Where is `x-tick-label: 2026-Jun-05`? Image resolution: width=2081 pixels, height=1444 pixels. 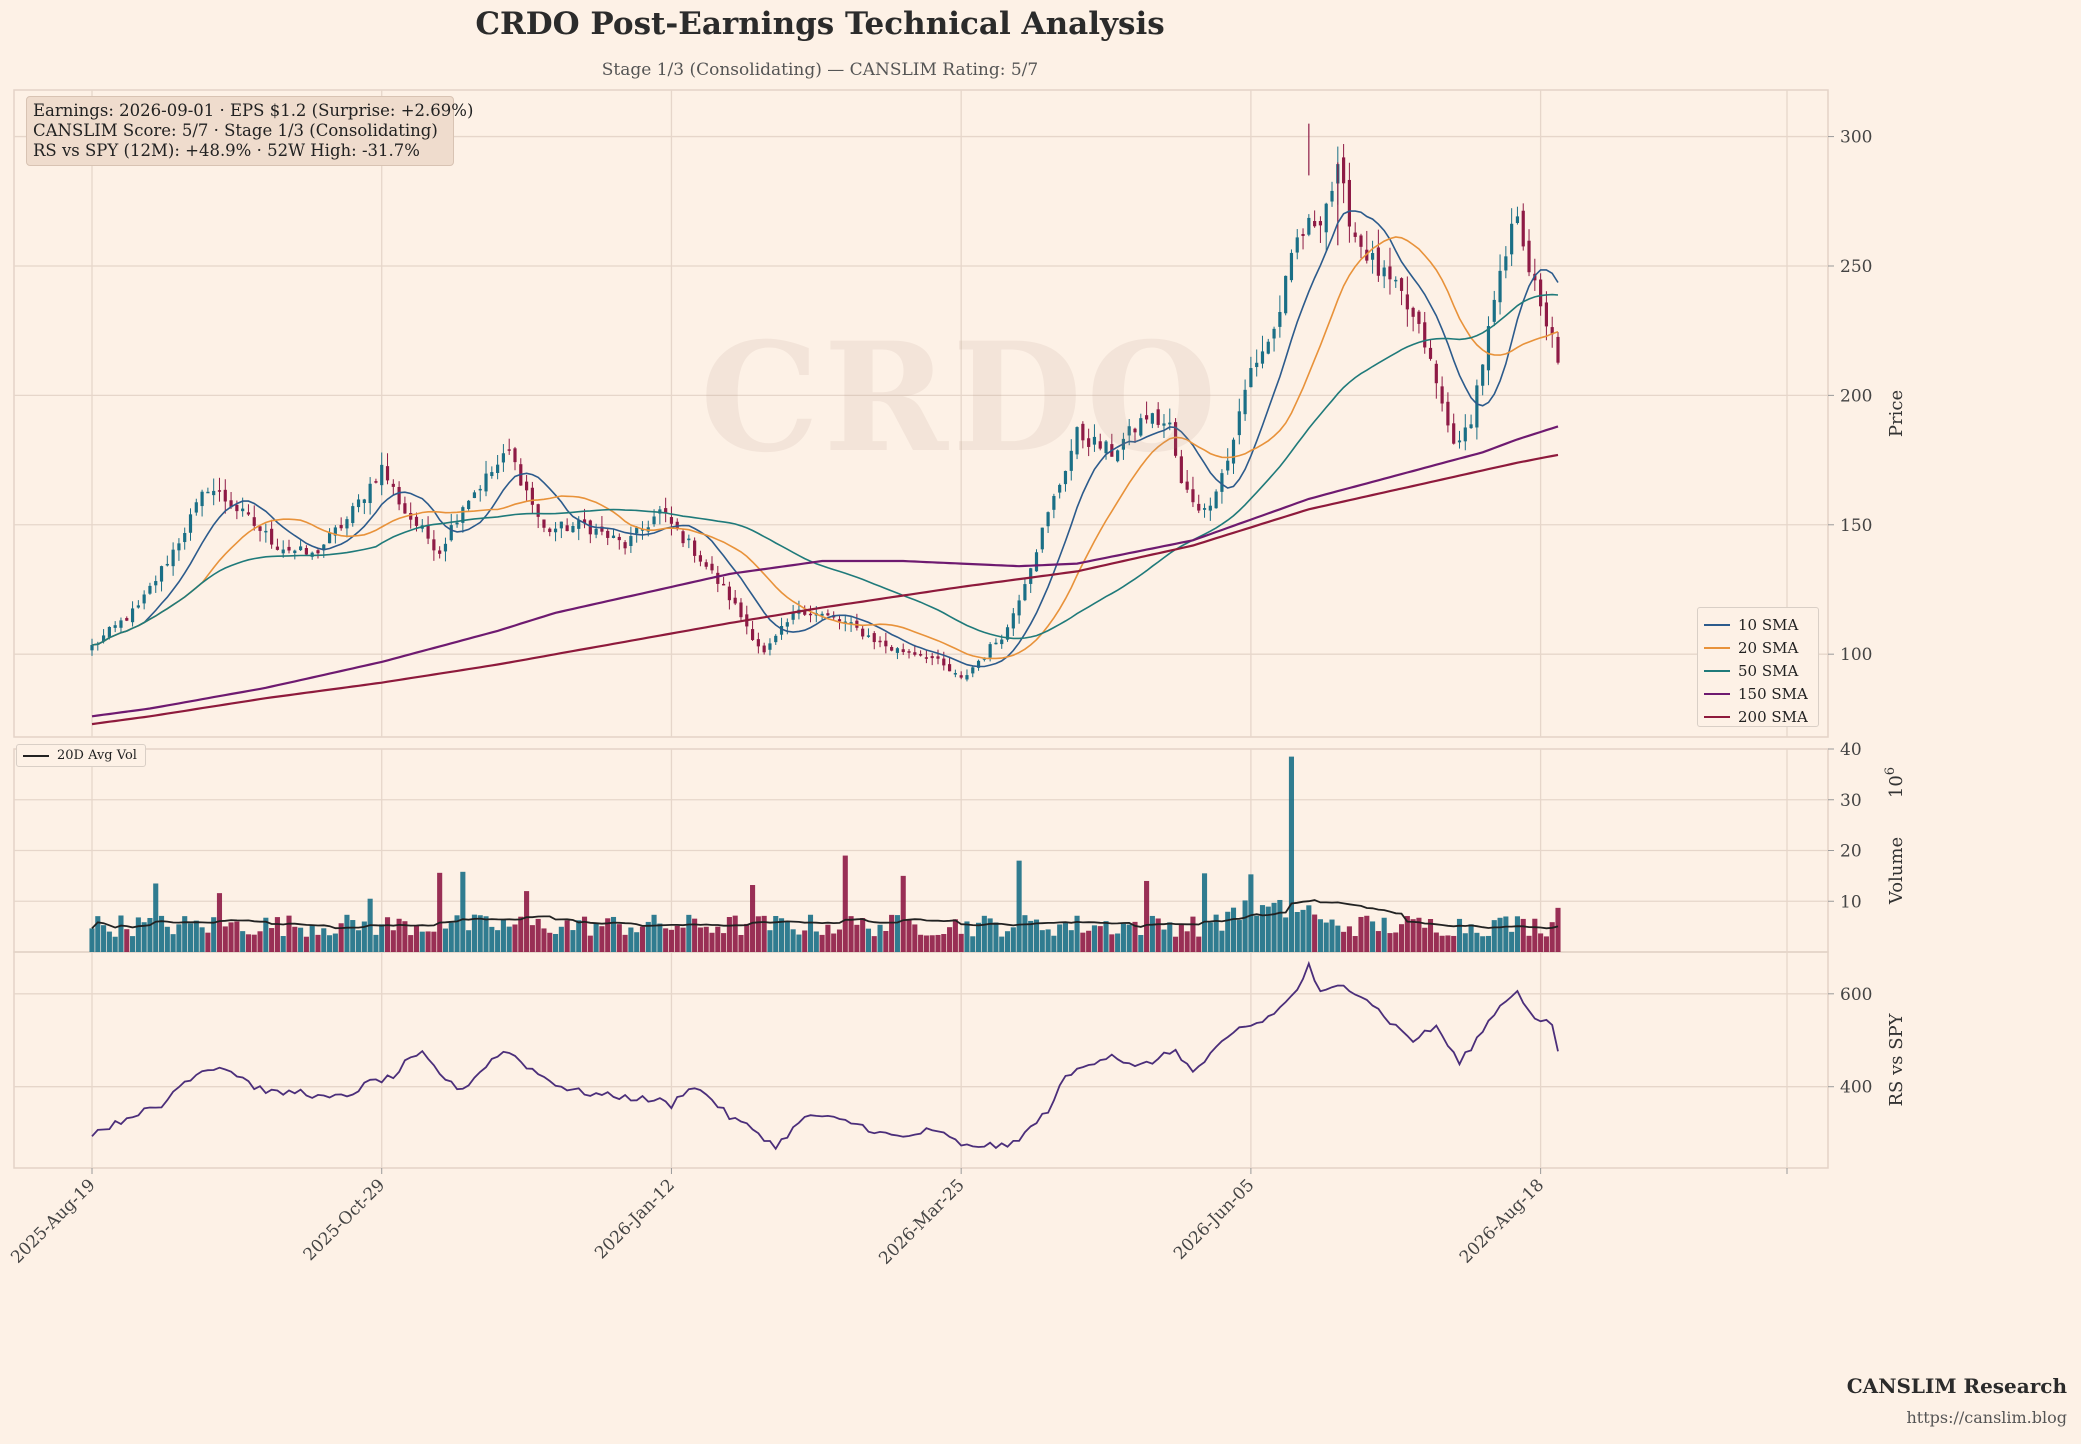
x-tick-label: 2026-Jun-05 is located at coordinates (1214, 1219).